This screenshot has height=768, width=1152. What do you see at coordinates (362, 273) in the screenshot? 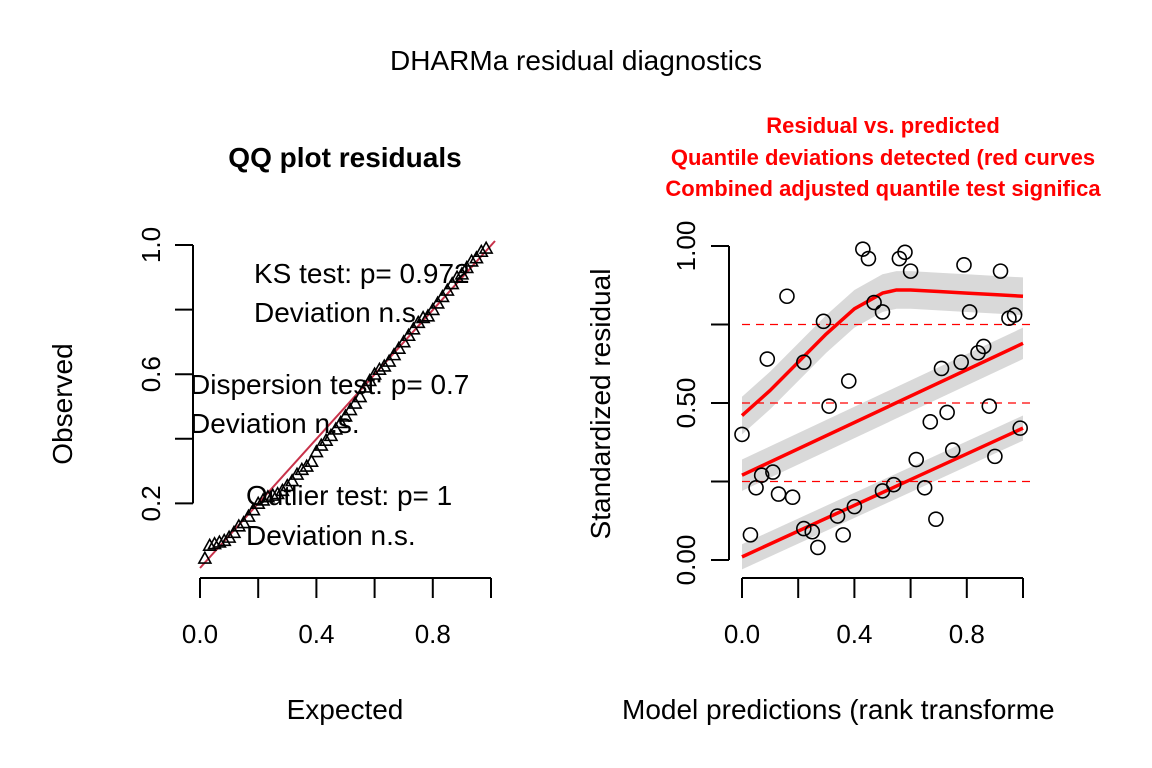
I see `qq-annotation-test: KS test: p= 0.972` at bounding box center [362, 273].